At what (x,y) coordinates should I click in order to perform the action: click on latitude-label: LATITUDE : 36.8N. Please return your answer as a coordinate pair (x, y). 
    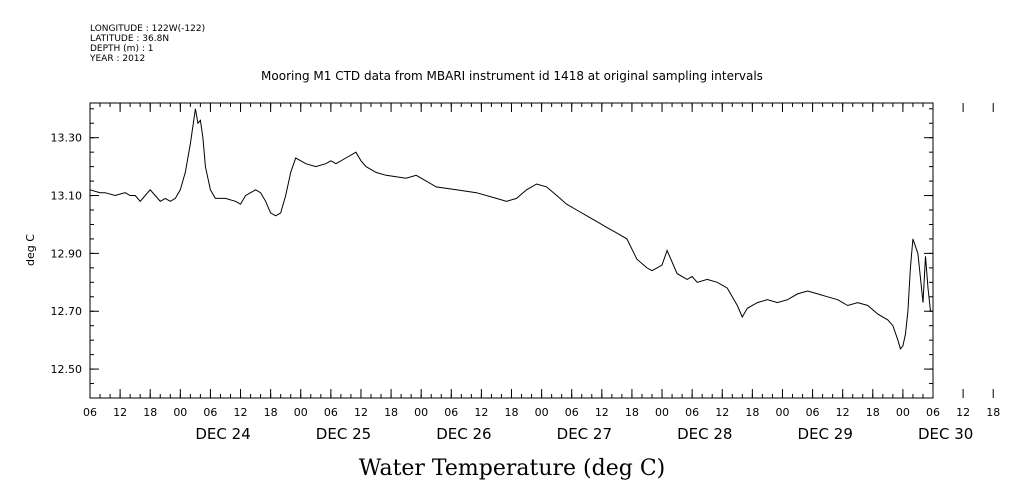
    Looking at the image, I should click on (129, 39).